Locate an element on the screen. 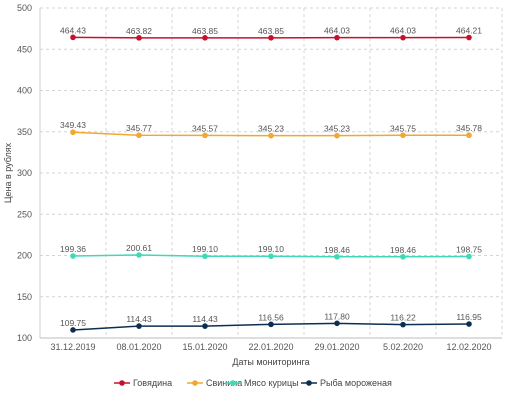 This screenshot has height=400, width=507. data-label: 345.78 is located at coordinates (469, 128).